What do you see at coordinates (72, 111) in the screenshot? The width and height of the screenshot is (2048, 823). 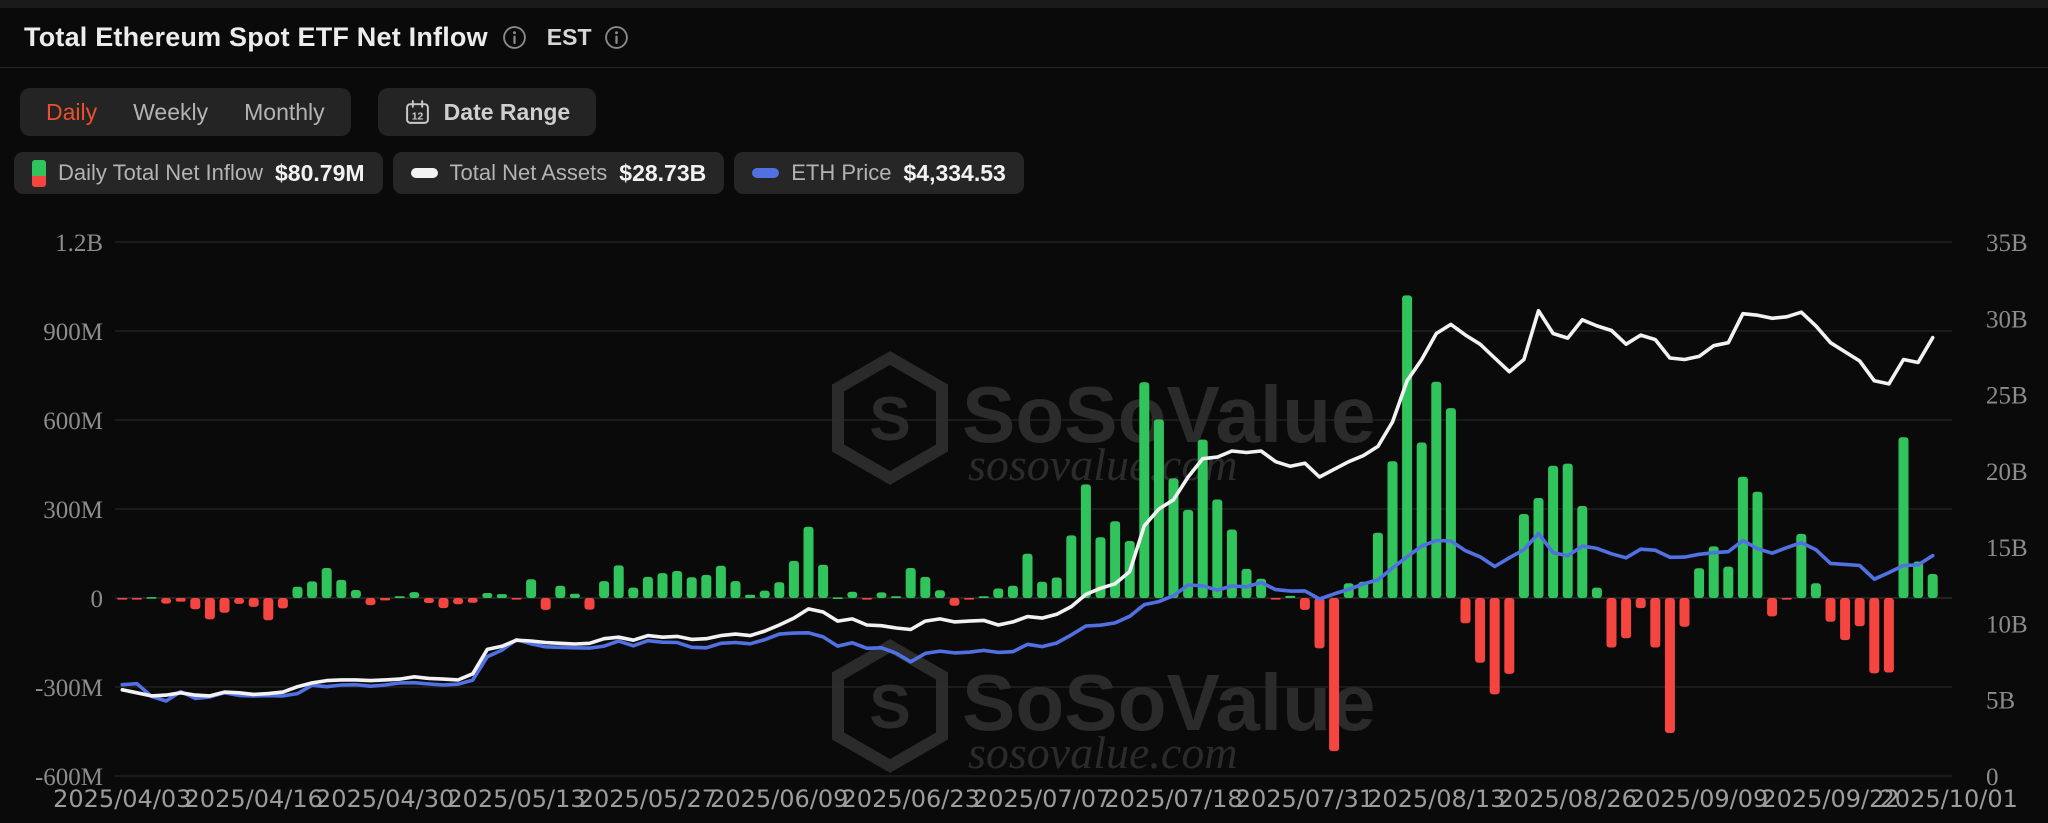 I see `tab-daily: Daily` at bounding box center [72, 111].